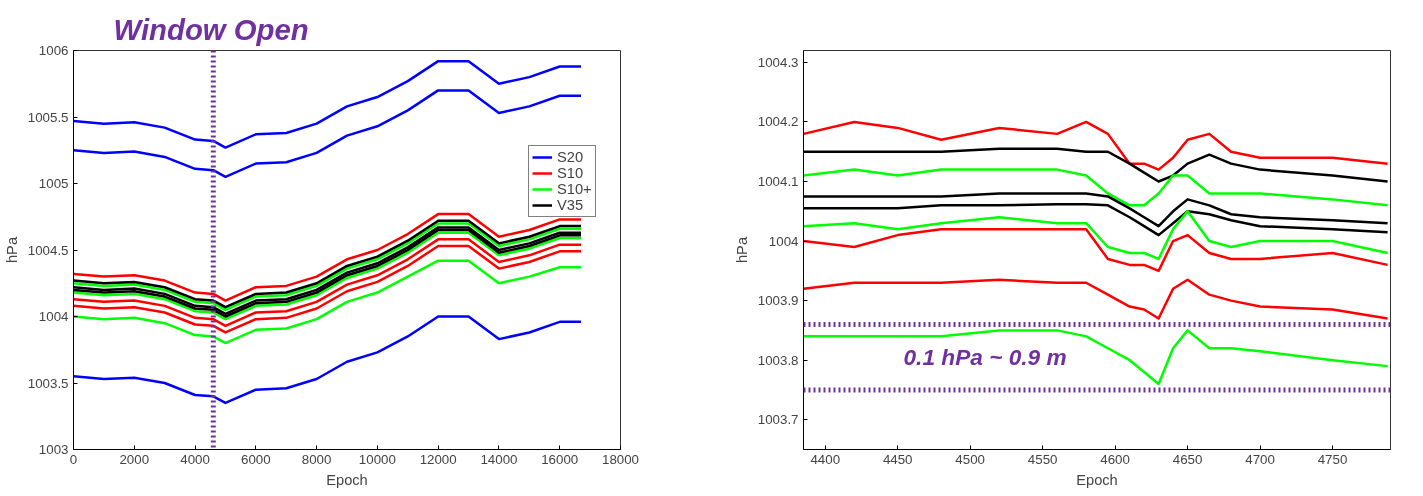 This screenshot has height=496, width=1423. What do you see at coordinates (574, 189) in the screenshot?
I see `legend-label: S10+` at bounding box center [574, 189].